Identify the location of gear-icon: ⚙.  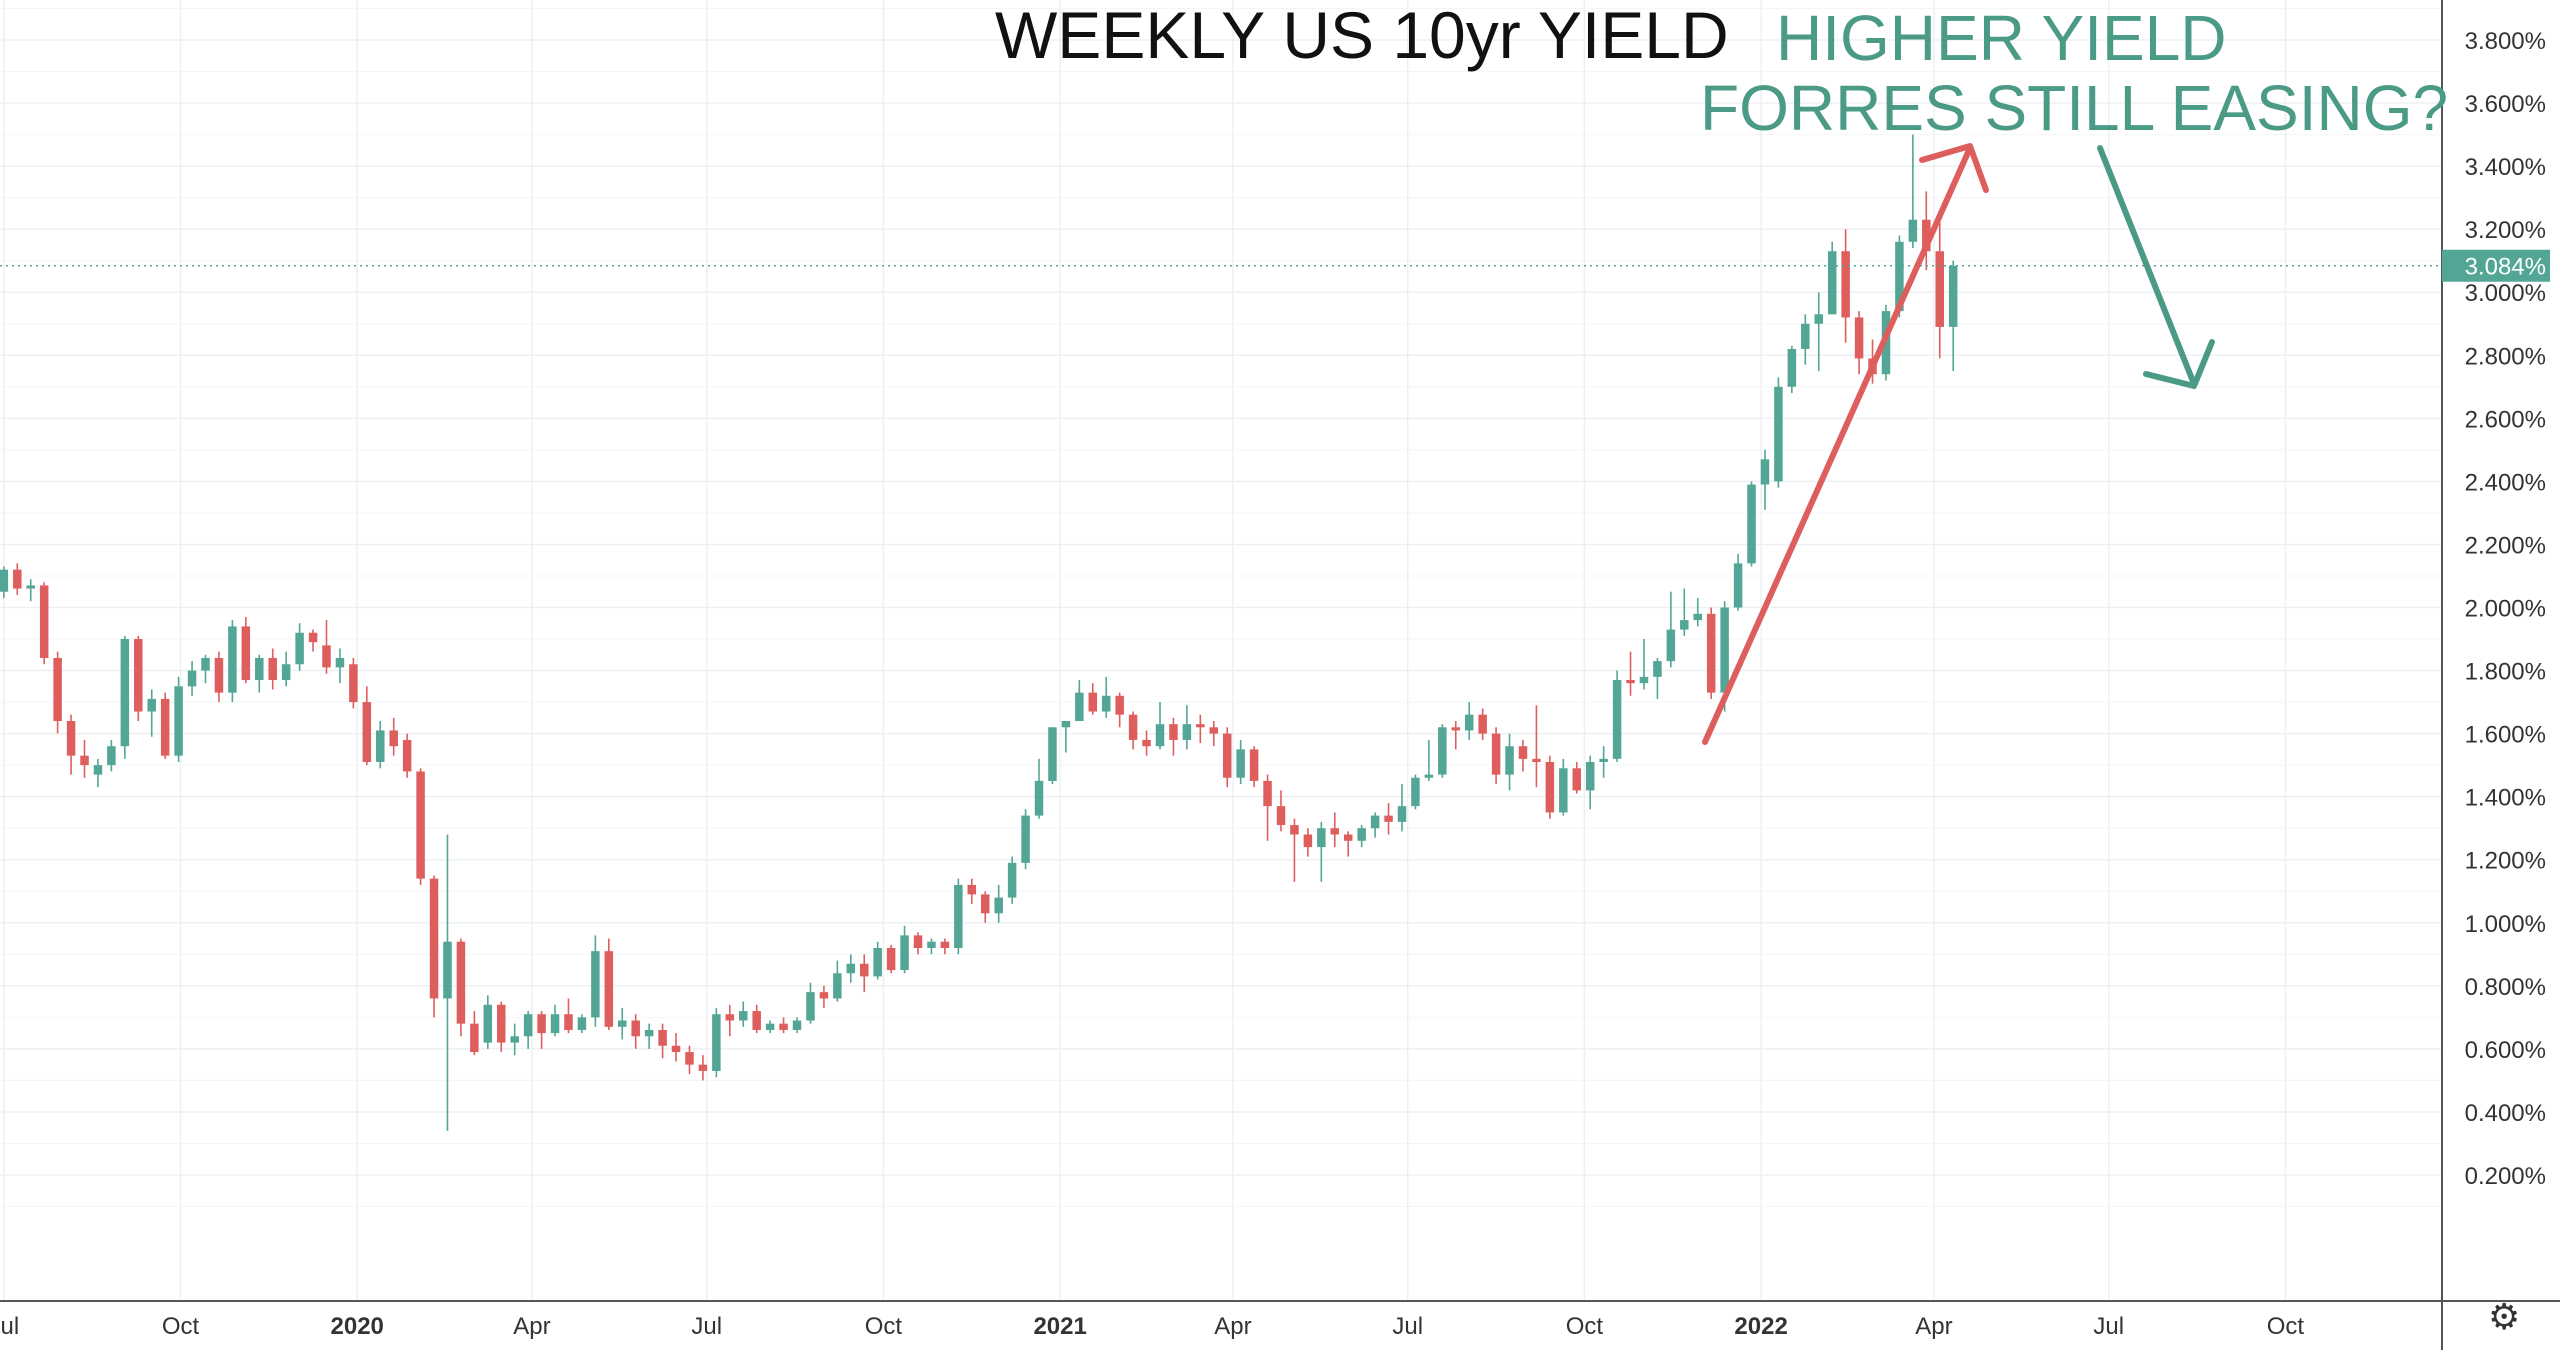
(2504, 1317).